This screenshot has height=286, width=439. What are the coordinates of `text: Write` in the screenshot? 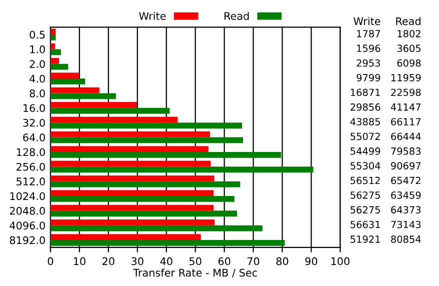 It's located at (367, 21).